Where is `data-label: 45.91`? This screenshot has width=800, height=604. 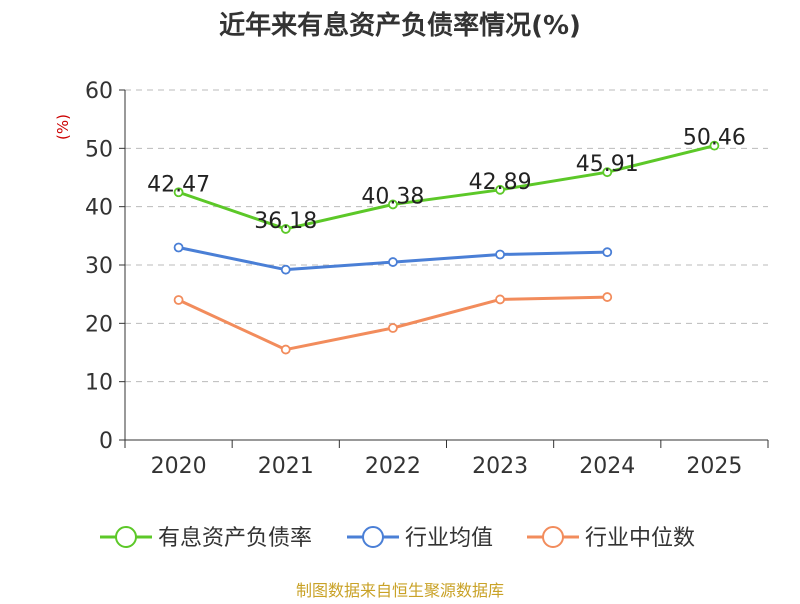 data-label: 45.91 is located at coordinates (607, 164).